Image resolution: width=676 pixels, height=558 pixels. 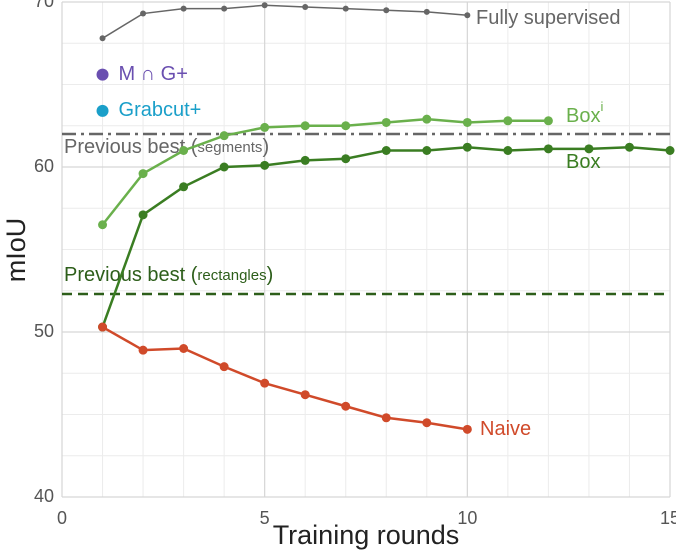 I want to click on series-label: Naive, so click(x=505, y=429).